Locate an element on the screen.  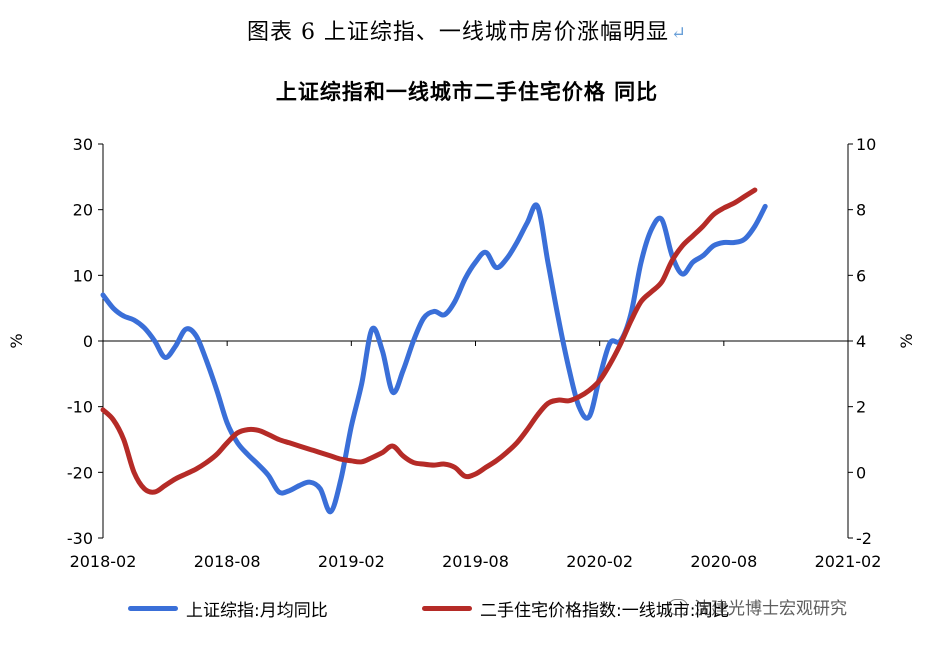
figure-caption: 图表 6 上证综指、一线城市房价涨幅明显 ↵ is located at coordinates (467, 30).